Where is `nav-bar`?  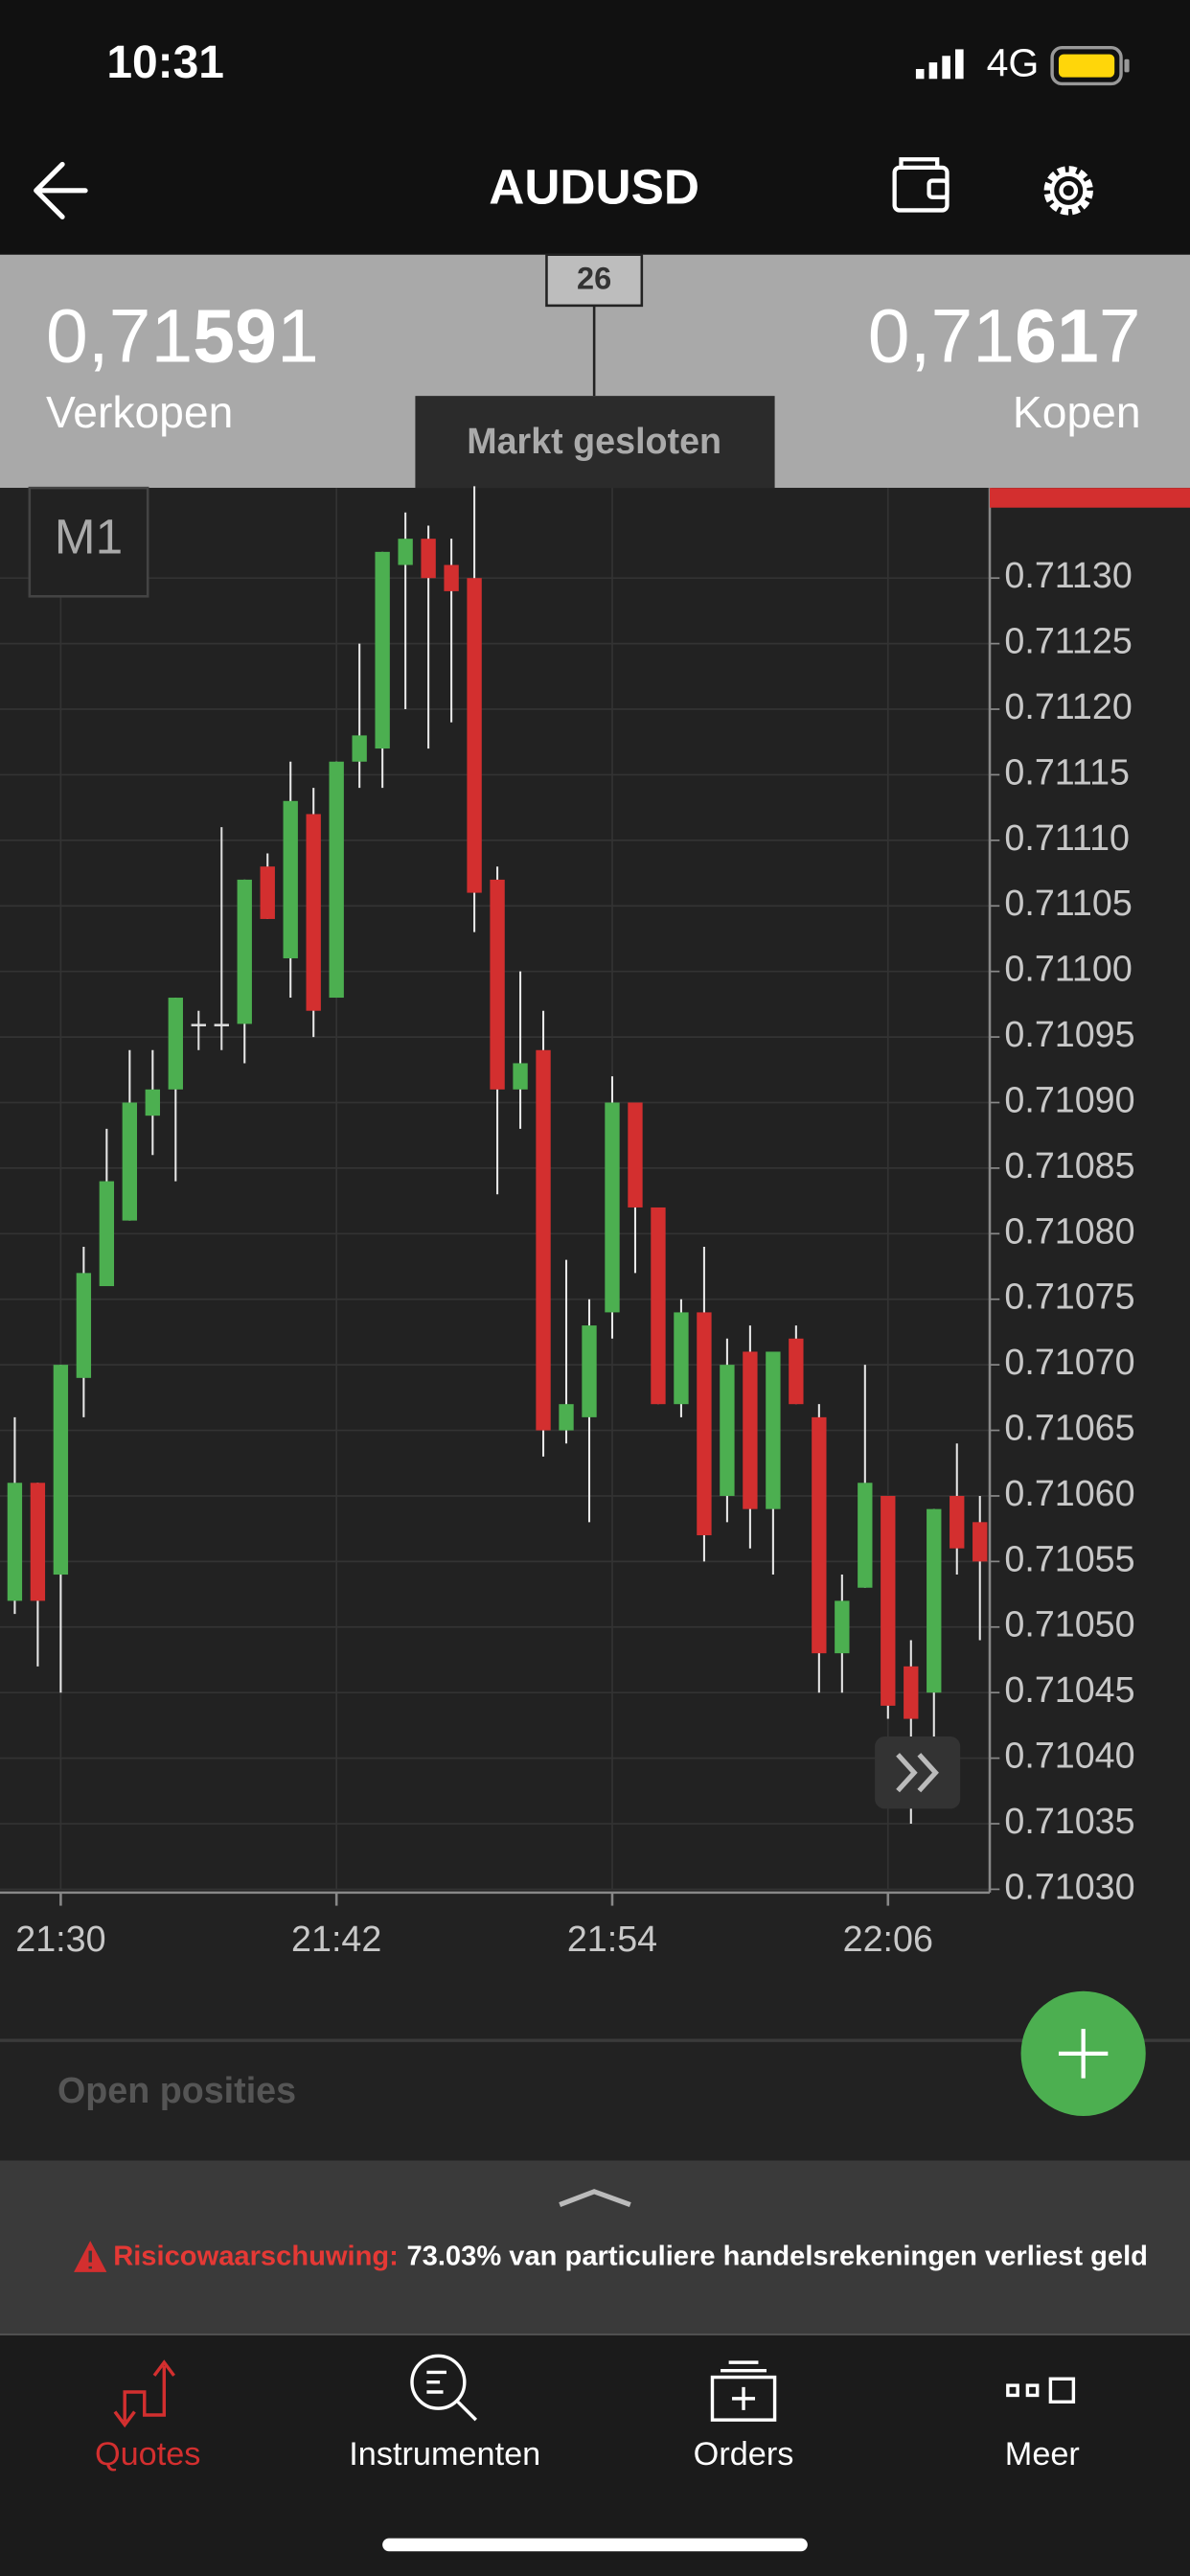 nav-bar is located at coordinates (595, 2455).